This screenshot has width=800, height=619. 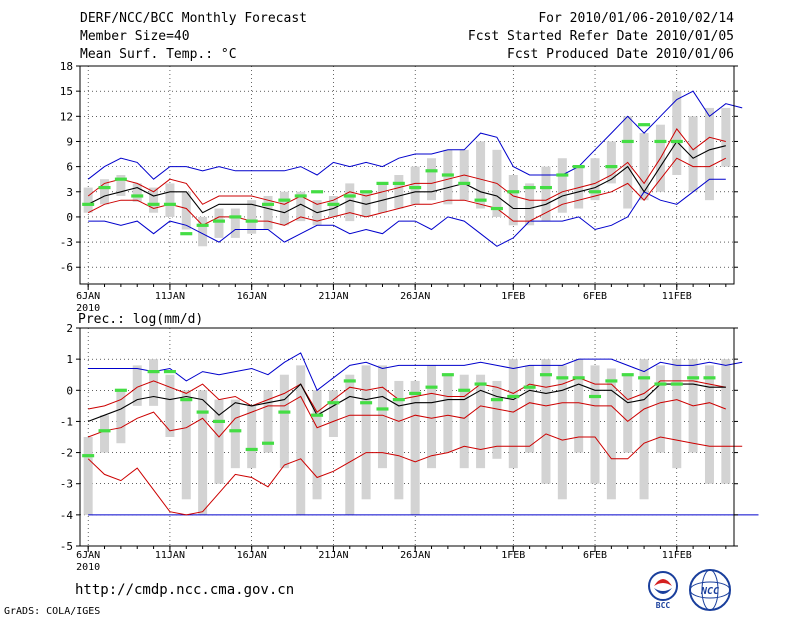 I want to click on refer-date: Fcst Started Refer Date 2010/01/05, so click(x=600, y=36).